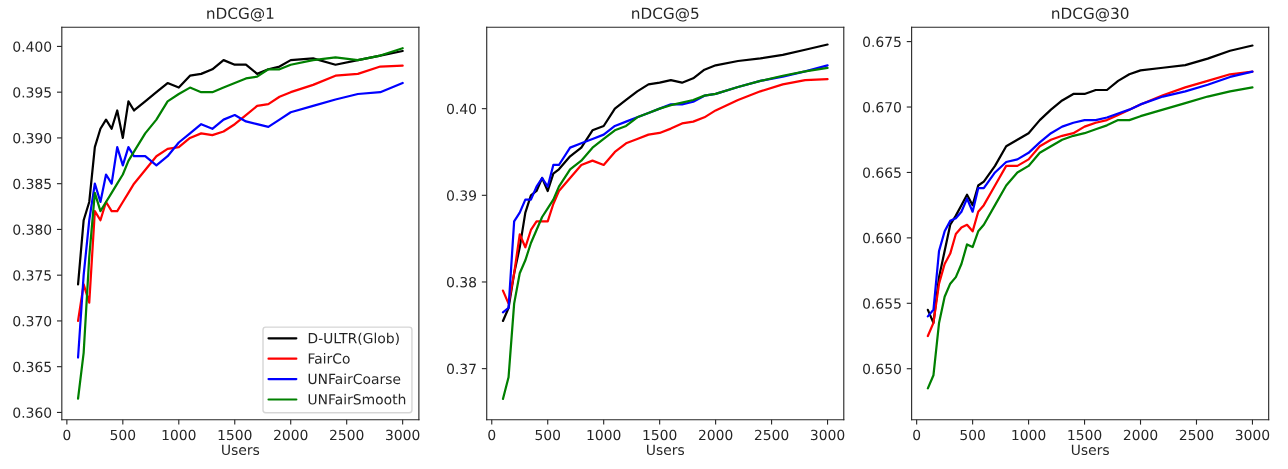  What do you see at coordinates (461, 282) in the screenshot?
I see `y-tick-label: 0.38` at bounding box center [461, 282].